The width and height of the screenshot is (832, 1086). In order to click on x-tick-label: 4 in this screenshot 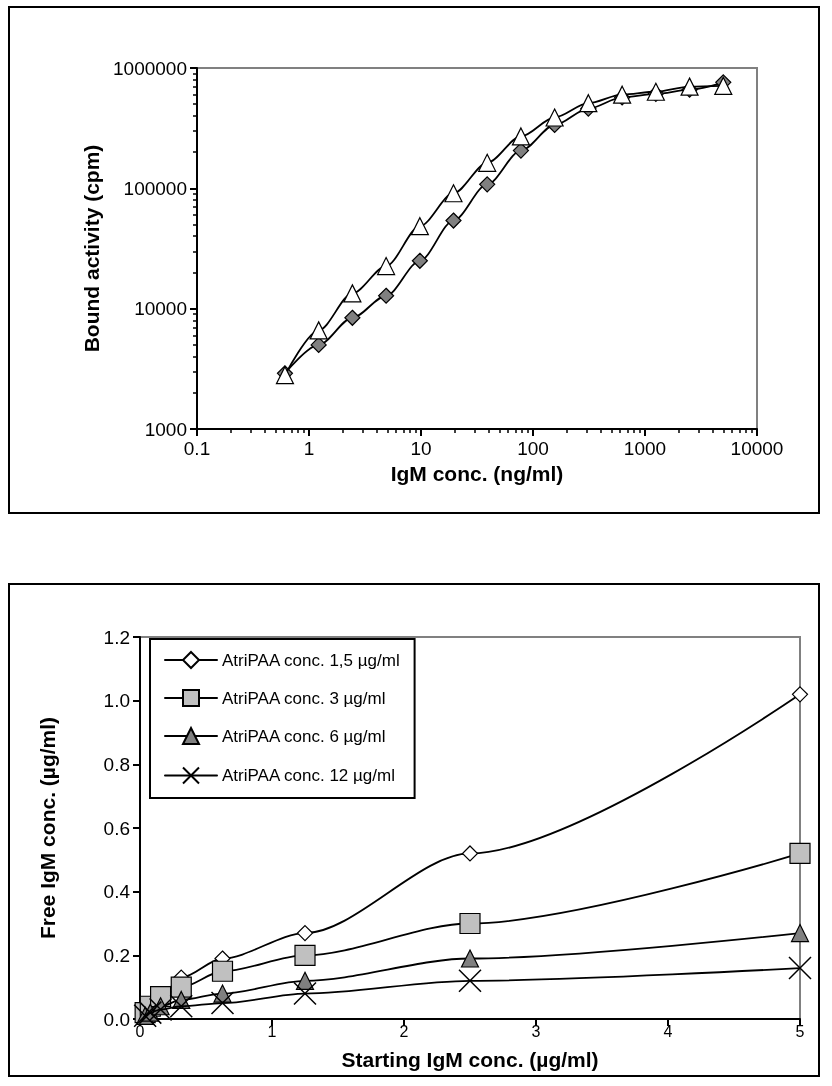, I will do `click(668, 1031)`.